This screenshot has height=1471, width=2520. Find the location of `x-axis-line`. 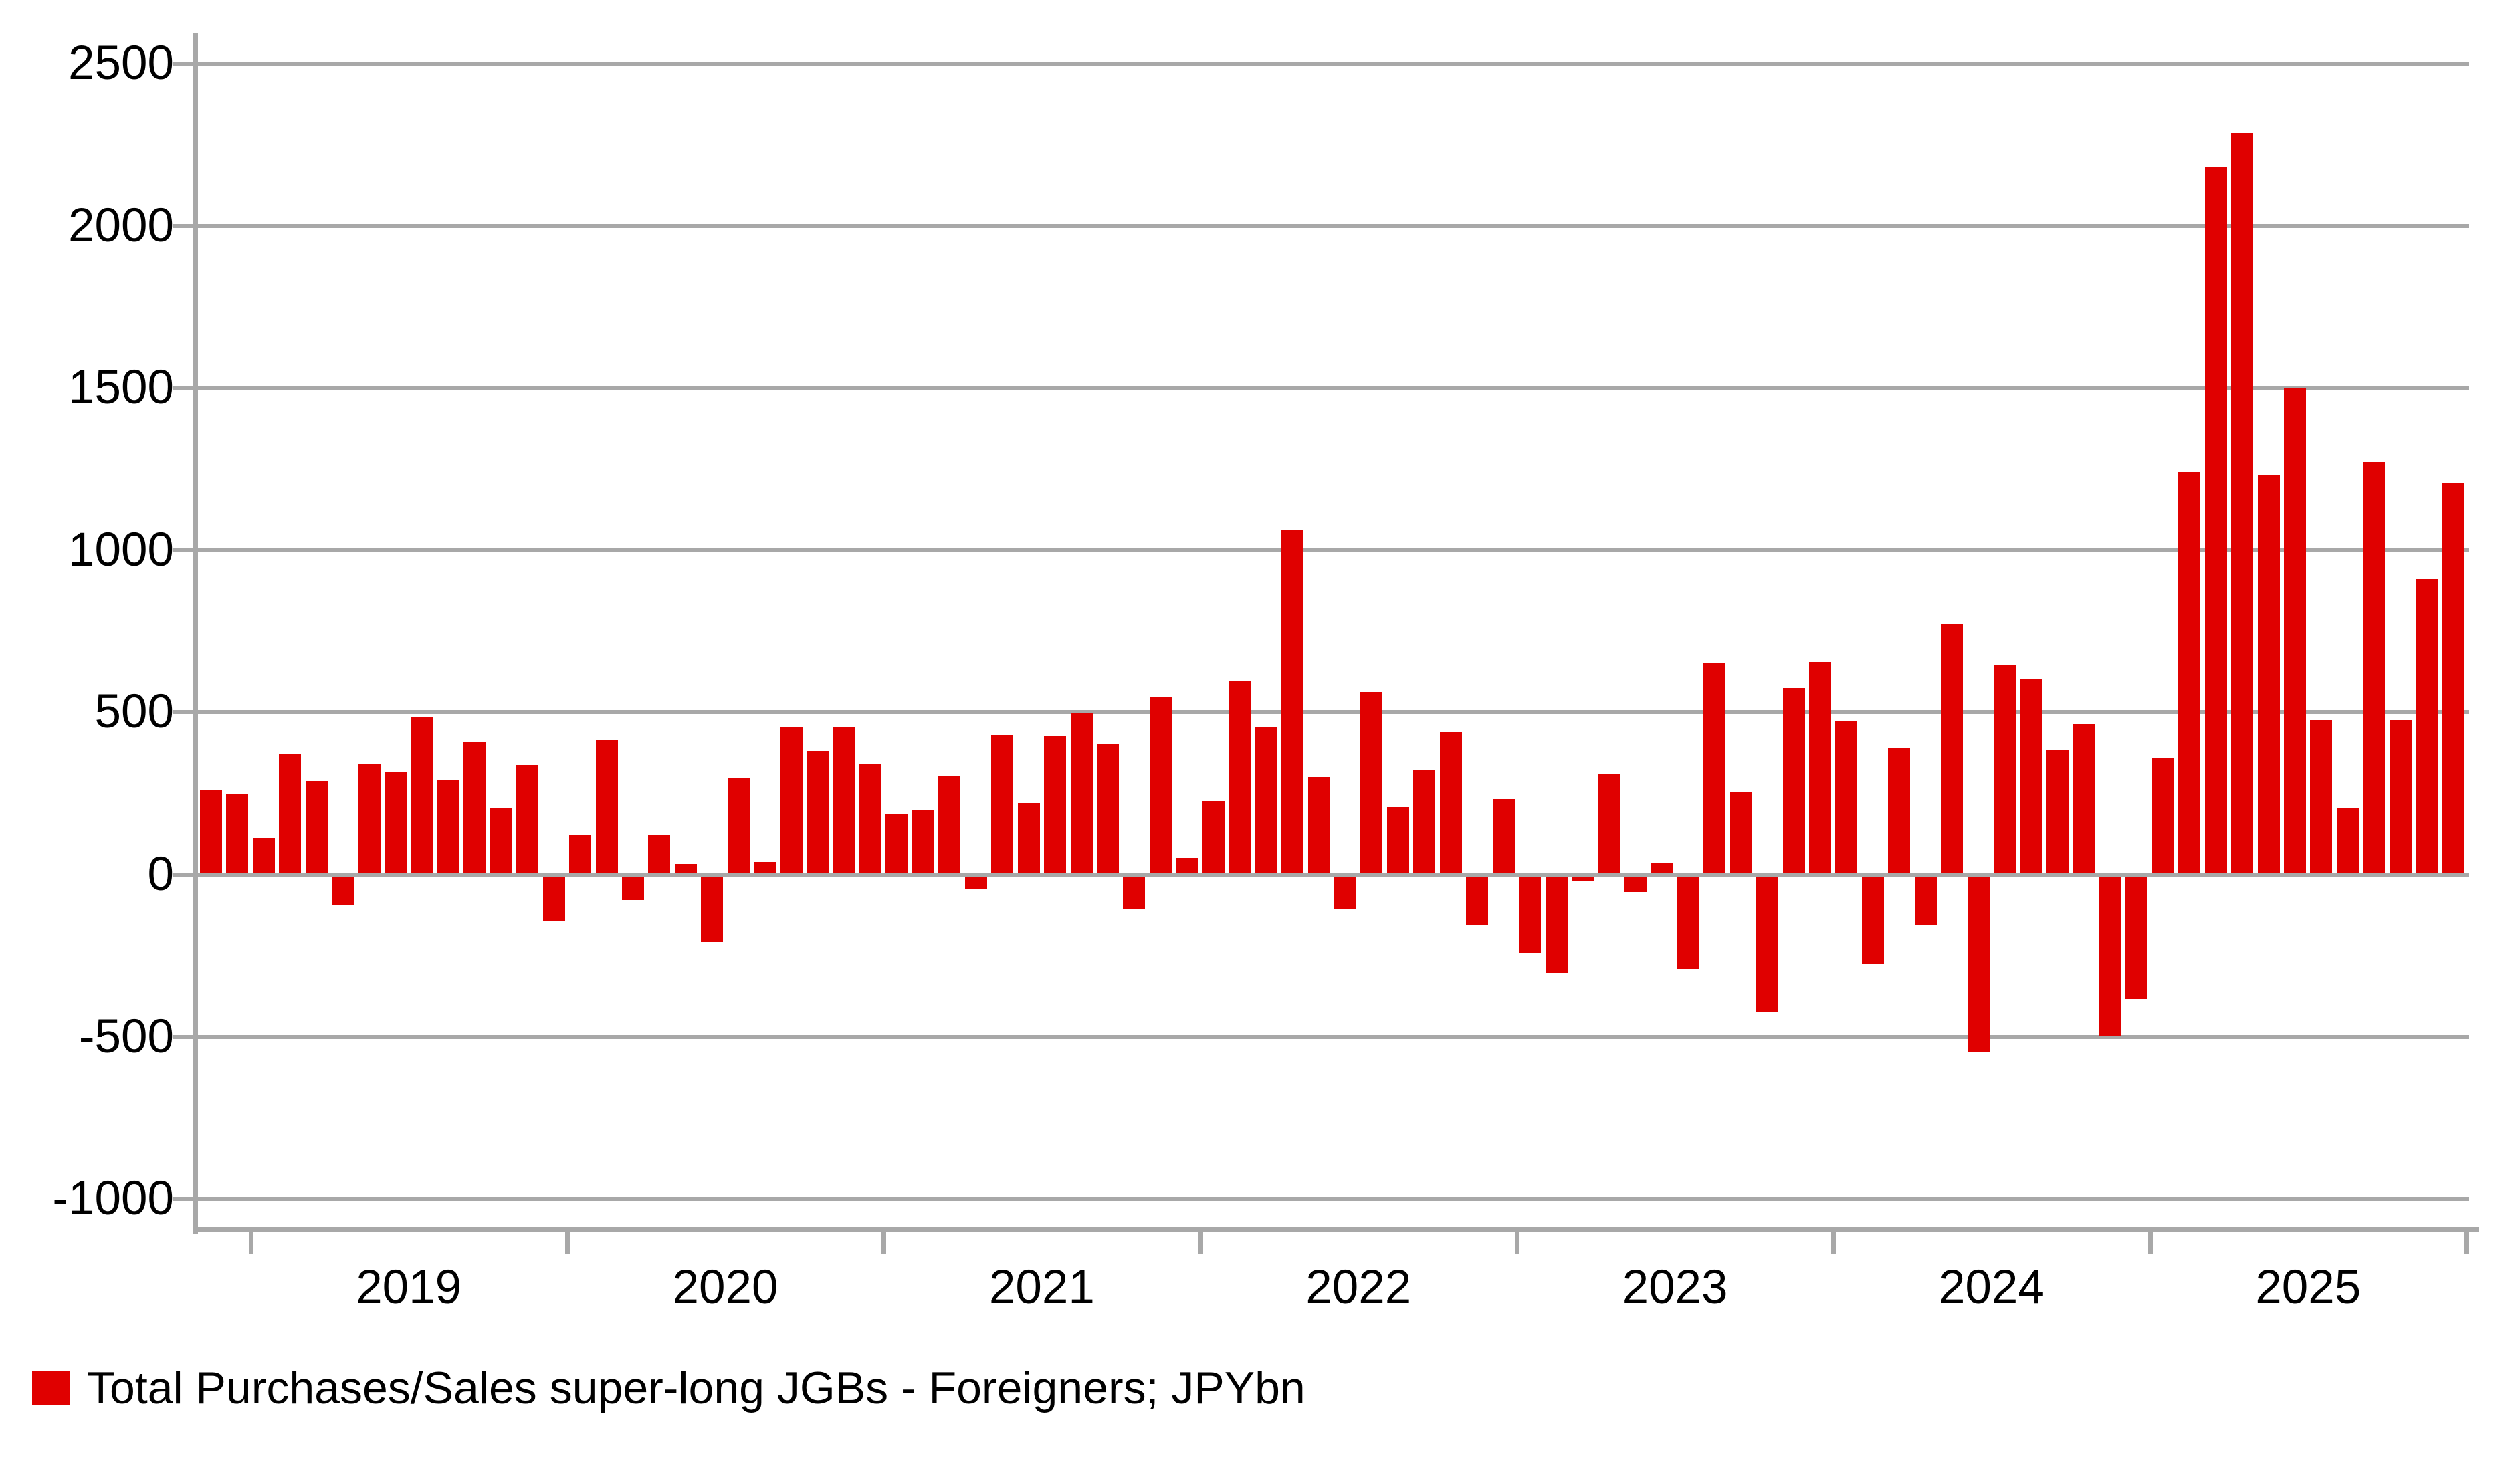

x-axis-line is located at coordinates (1336, 1229).